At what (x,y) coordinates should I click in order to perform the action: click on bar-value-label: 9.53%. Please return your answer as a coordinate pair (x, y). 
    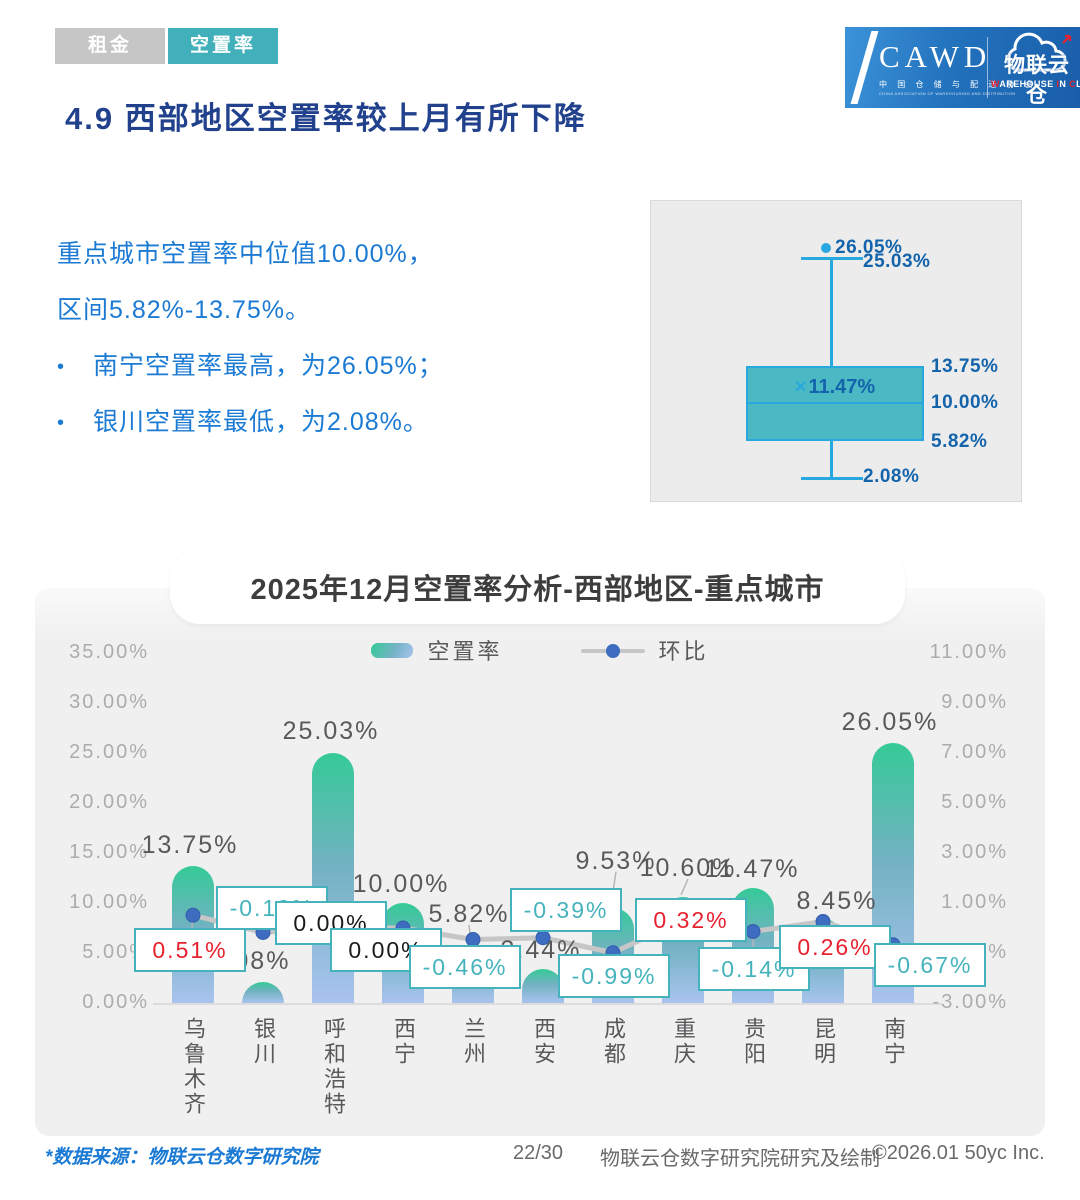
    Looking at the image, I should click on (616, 860).